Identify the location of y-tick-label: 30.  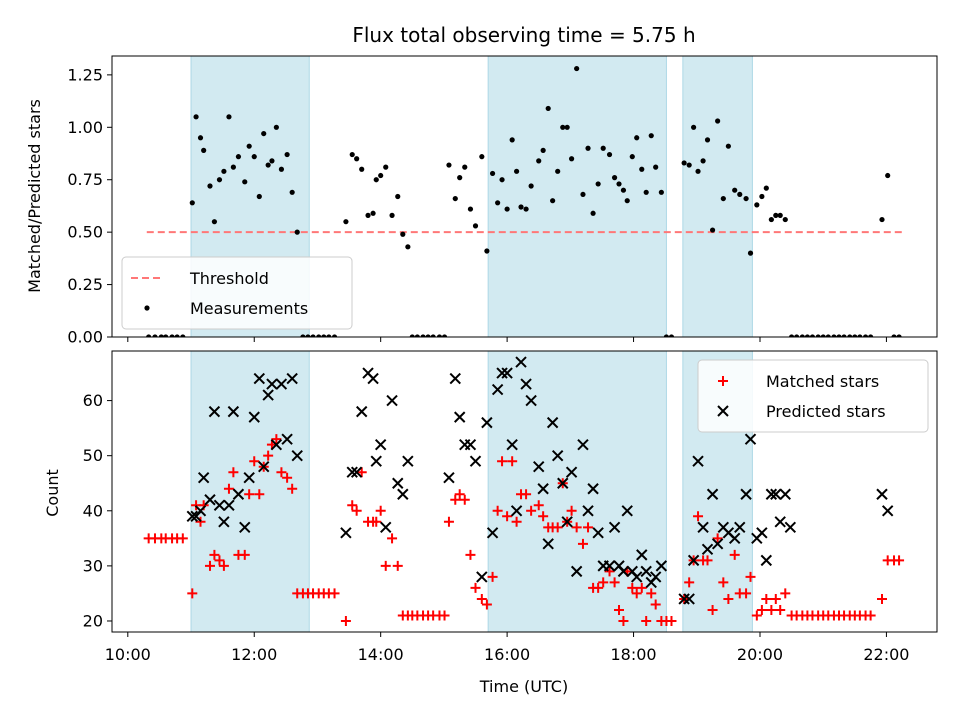
(93, 565).